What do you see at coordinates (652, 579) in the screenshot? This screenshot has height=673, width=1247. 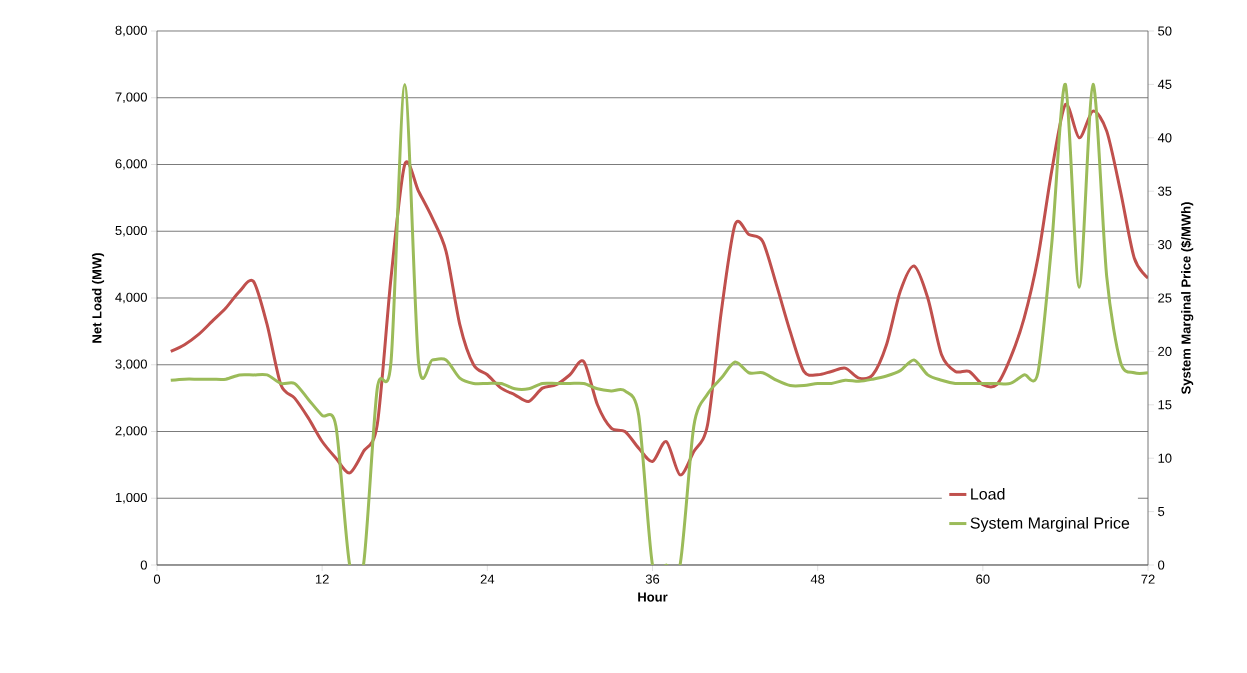 I see `x-tick-label: 36` at bounding box center [652, 579].